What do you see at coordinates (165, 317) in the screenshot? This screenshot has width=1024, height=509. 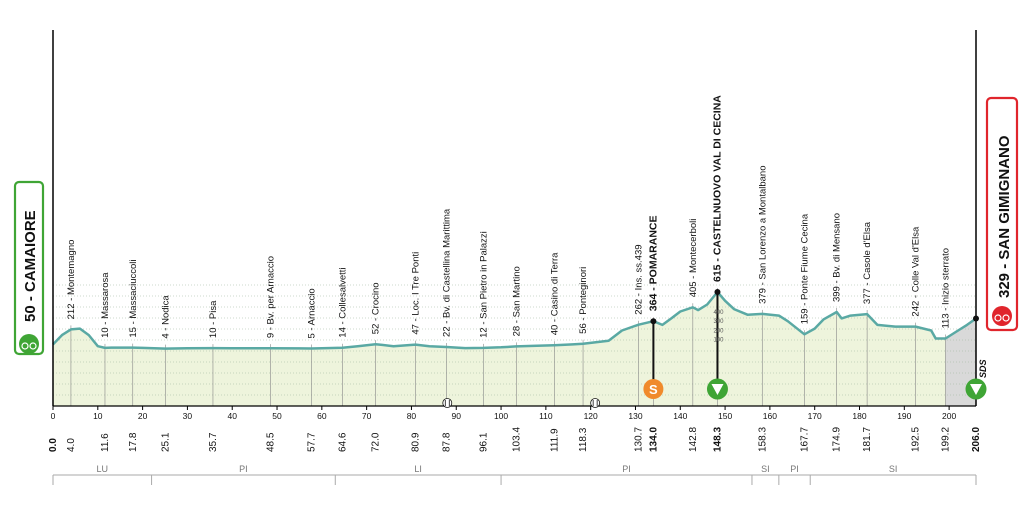 I see `waypoint-label: 4 - Nodica` at bounding box center [165, 317].